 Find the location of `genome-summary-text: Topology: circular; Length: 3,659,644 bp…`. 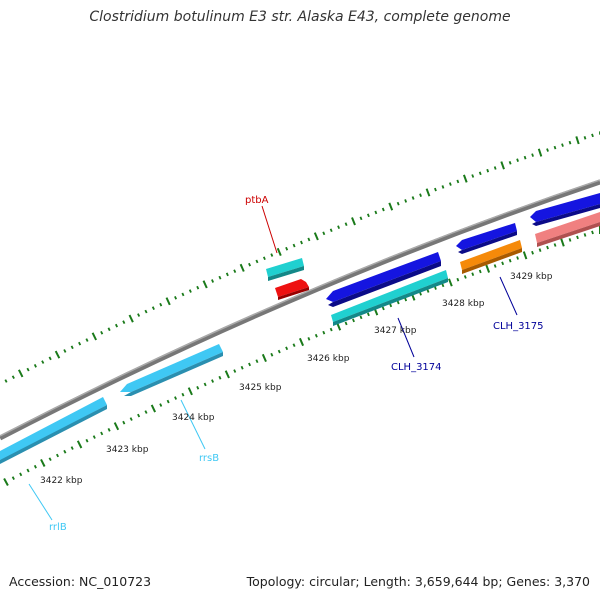

genome-summary-text: Topology: circular; Length: 3,659,644 bp… is located at coordinates (418, 581).